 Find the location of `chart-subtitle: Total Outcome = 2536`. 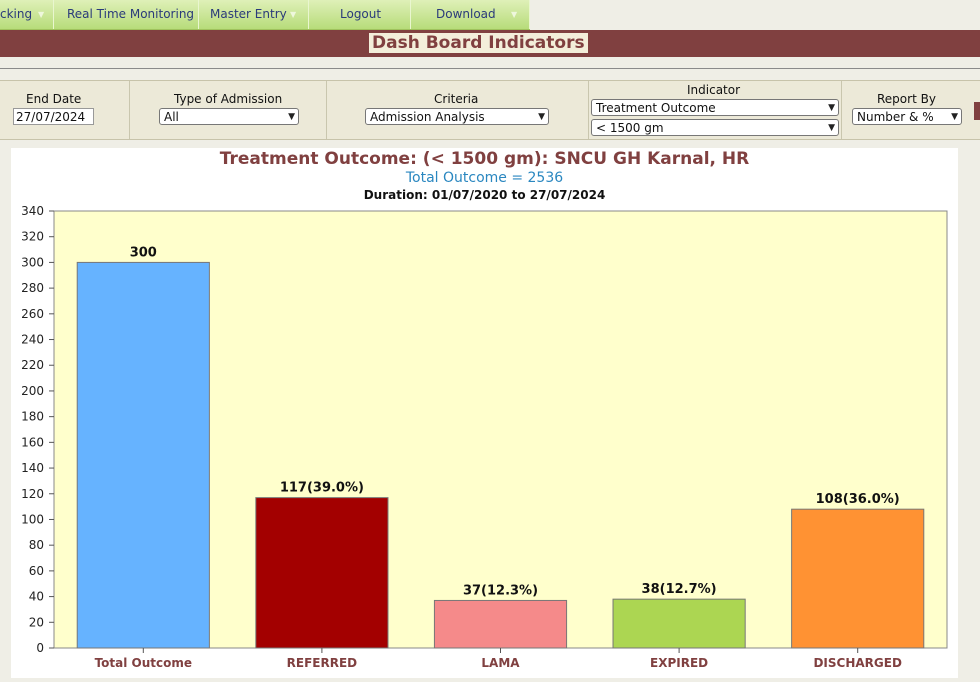

chart-subtitle: Total Outcome = 2536 is located at coordinates (484, 178).